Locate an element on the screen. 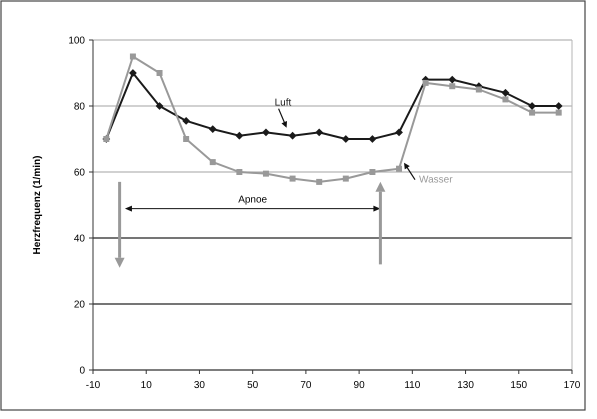  x-tick-label: 50 is located at coordinates (253, 385).